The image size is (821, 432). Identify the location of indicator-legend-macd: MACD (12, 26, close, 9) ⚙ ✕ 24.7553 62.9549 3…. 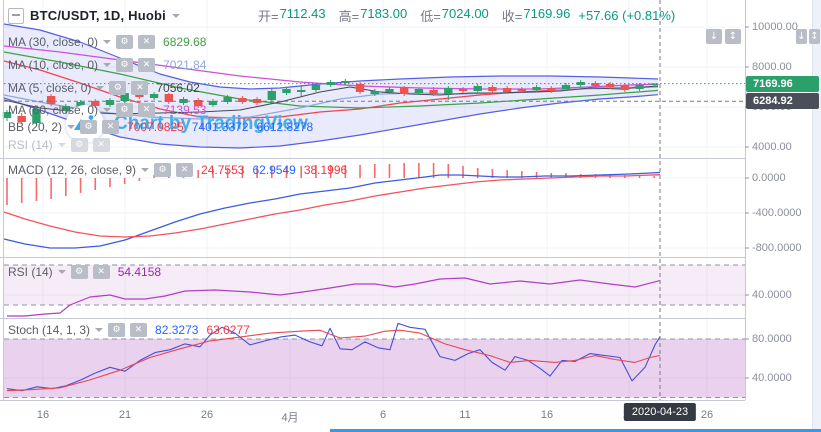
(177, 170).